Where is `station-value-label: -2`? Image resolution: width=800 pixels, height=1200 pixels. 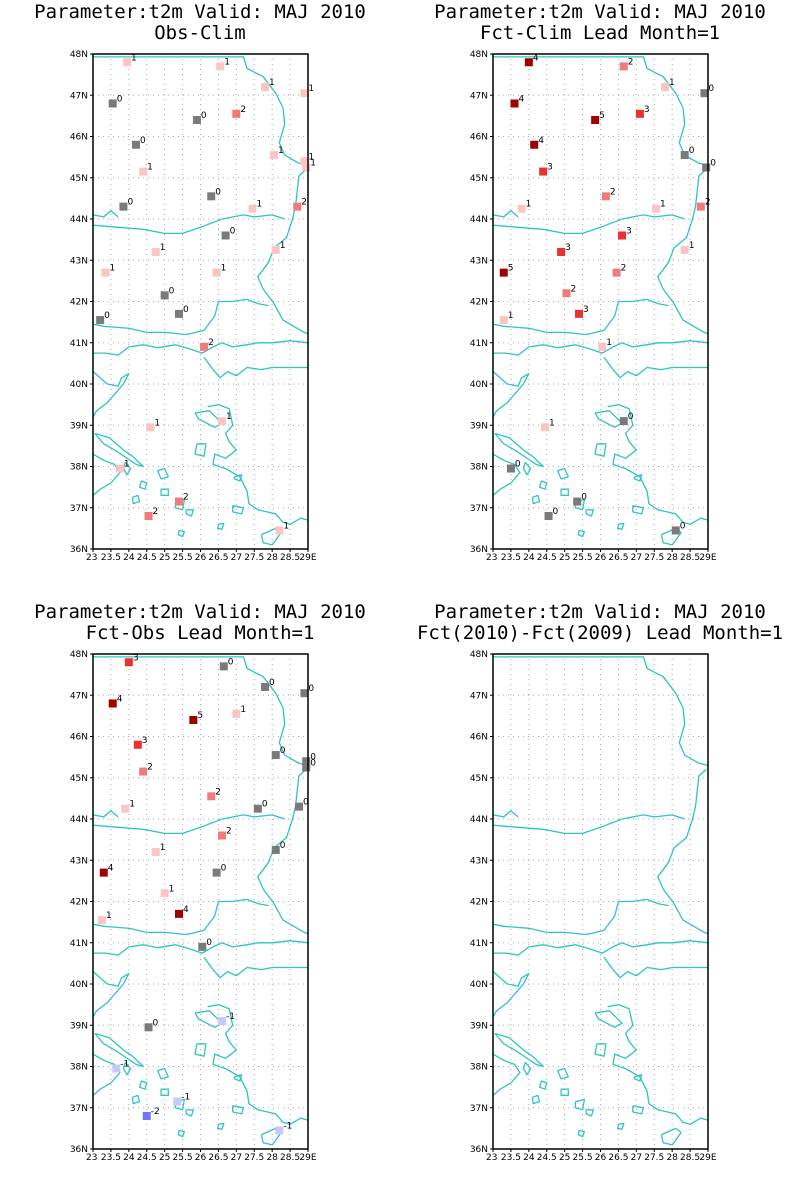
station-value-label: -2 is located at coordinates (155, 1112).